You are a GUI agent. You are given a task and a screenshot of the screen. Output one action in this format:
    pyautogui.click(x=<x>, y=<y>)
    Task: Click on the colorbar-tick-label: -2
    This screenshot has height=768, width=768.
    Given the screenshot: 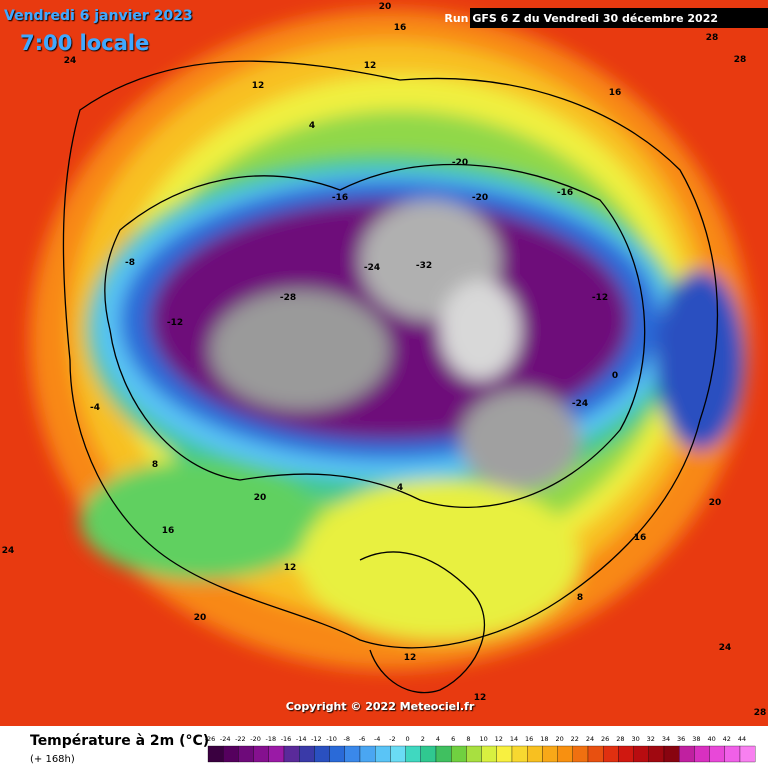 What is the action you would take?
    pyautogui.click(x=392, y=739)
    